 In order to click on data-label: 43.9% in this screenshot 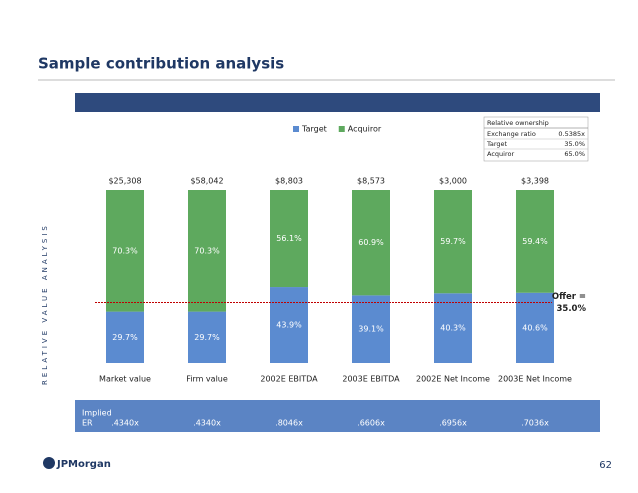, I will do `click(289, 325)`.